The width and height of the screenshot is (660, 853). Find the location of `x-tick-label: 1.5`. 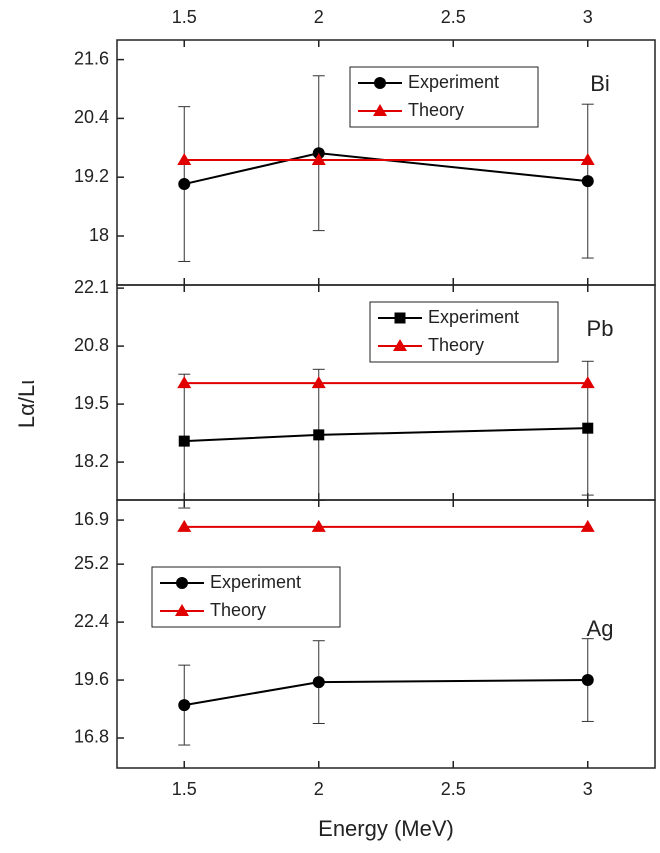

x-tick-label: 1.5 is located at coordinates (184, 789).